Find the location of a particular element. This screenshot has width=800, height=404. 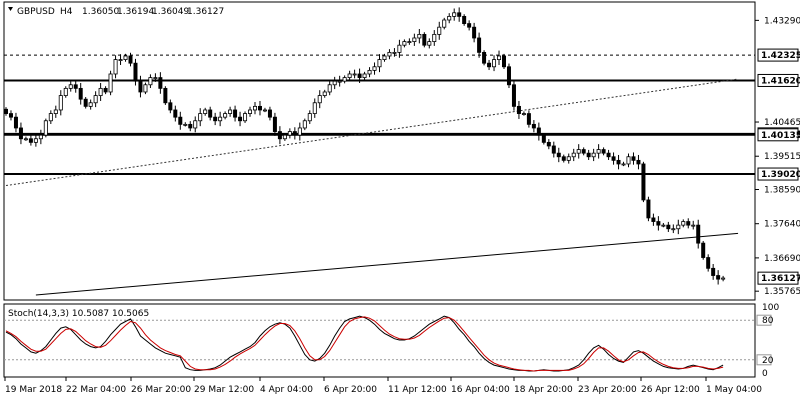

stoch-readout: Stoch(14,3,3) 10.5087 10.5065 is located at coordinates (78, 314).